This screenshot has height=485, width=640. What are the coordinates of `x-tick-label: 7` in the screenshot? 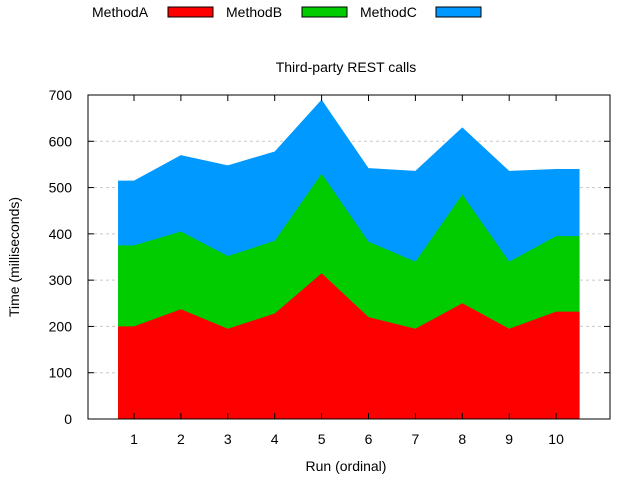 It's located at (416, 439).